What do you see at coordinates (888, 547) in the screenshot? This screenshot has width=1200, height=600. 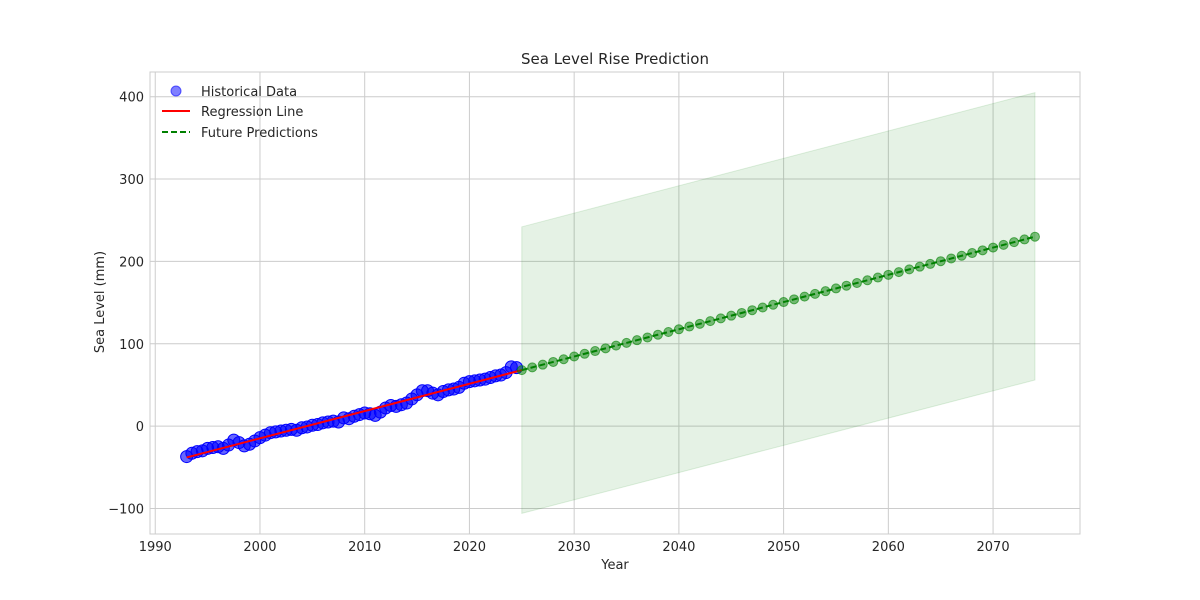 I see `x-tick-label: 2060` at bounding box center [888, 547].